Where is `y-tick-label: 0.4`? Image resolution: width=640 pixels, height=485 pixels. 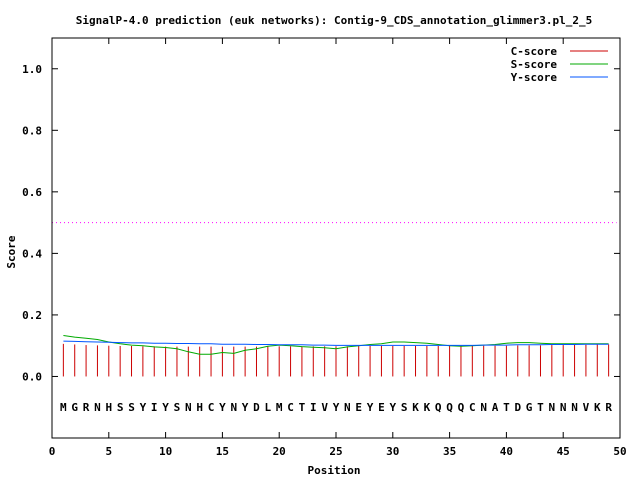 y-tick-label: 0.4 is located at coordinates (32, 253).